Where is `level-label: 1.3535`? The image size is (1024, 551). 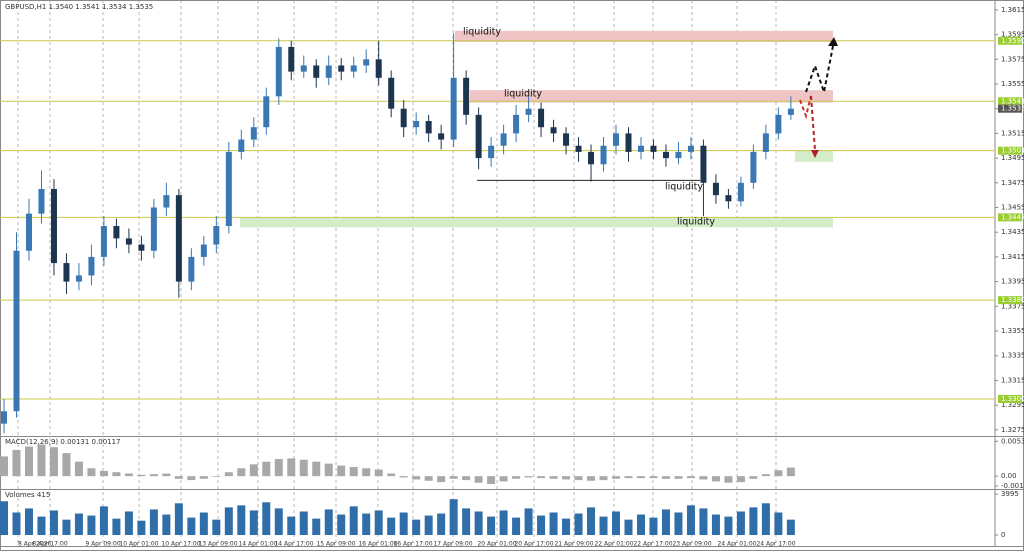
level-label: 1.3535 is located at coordinates (1012, 109).